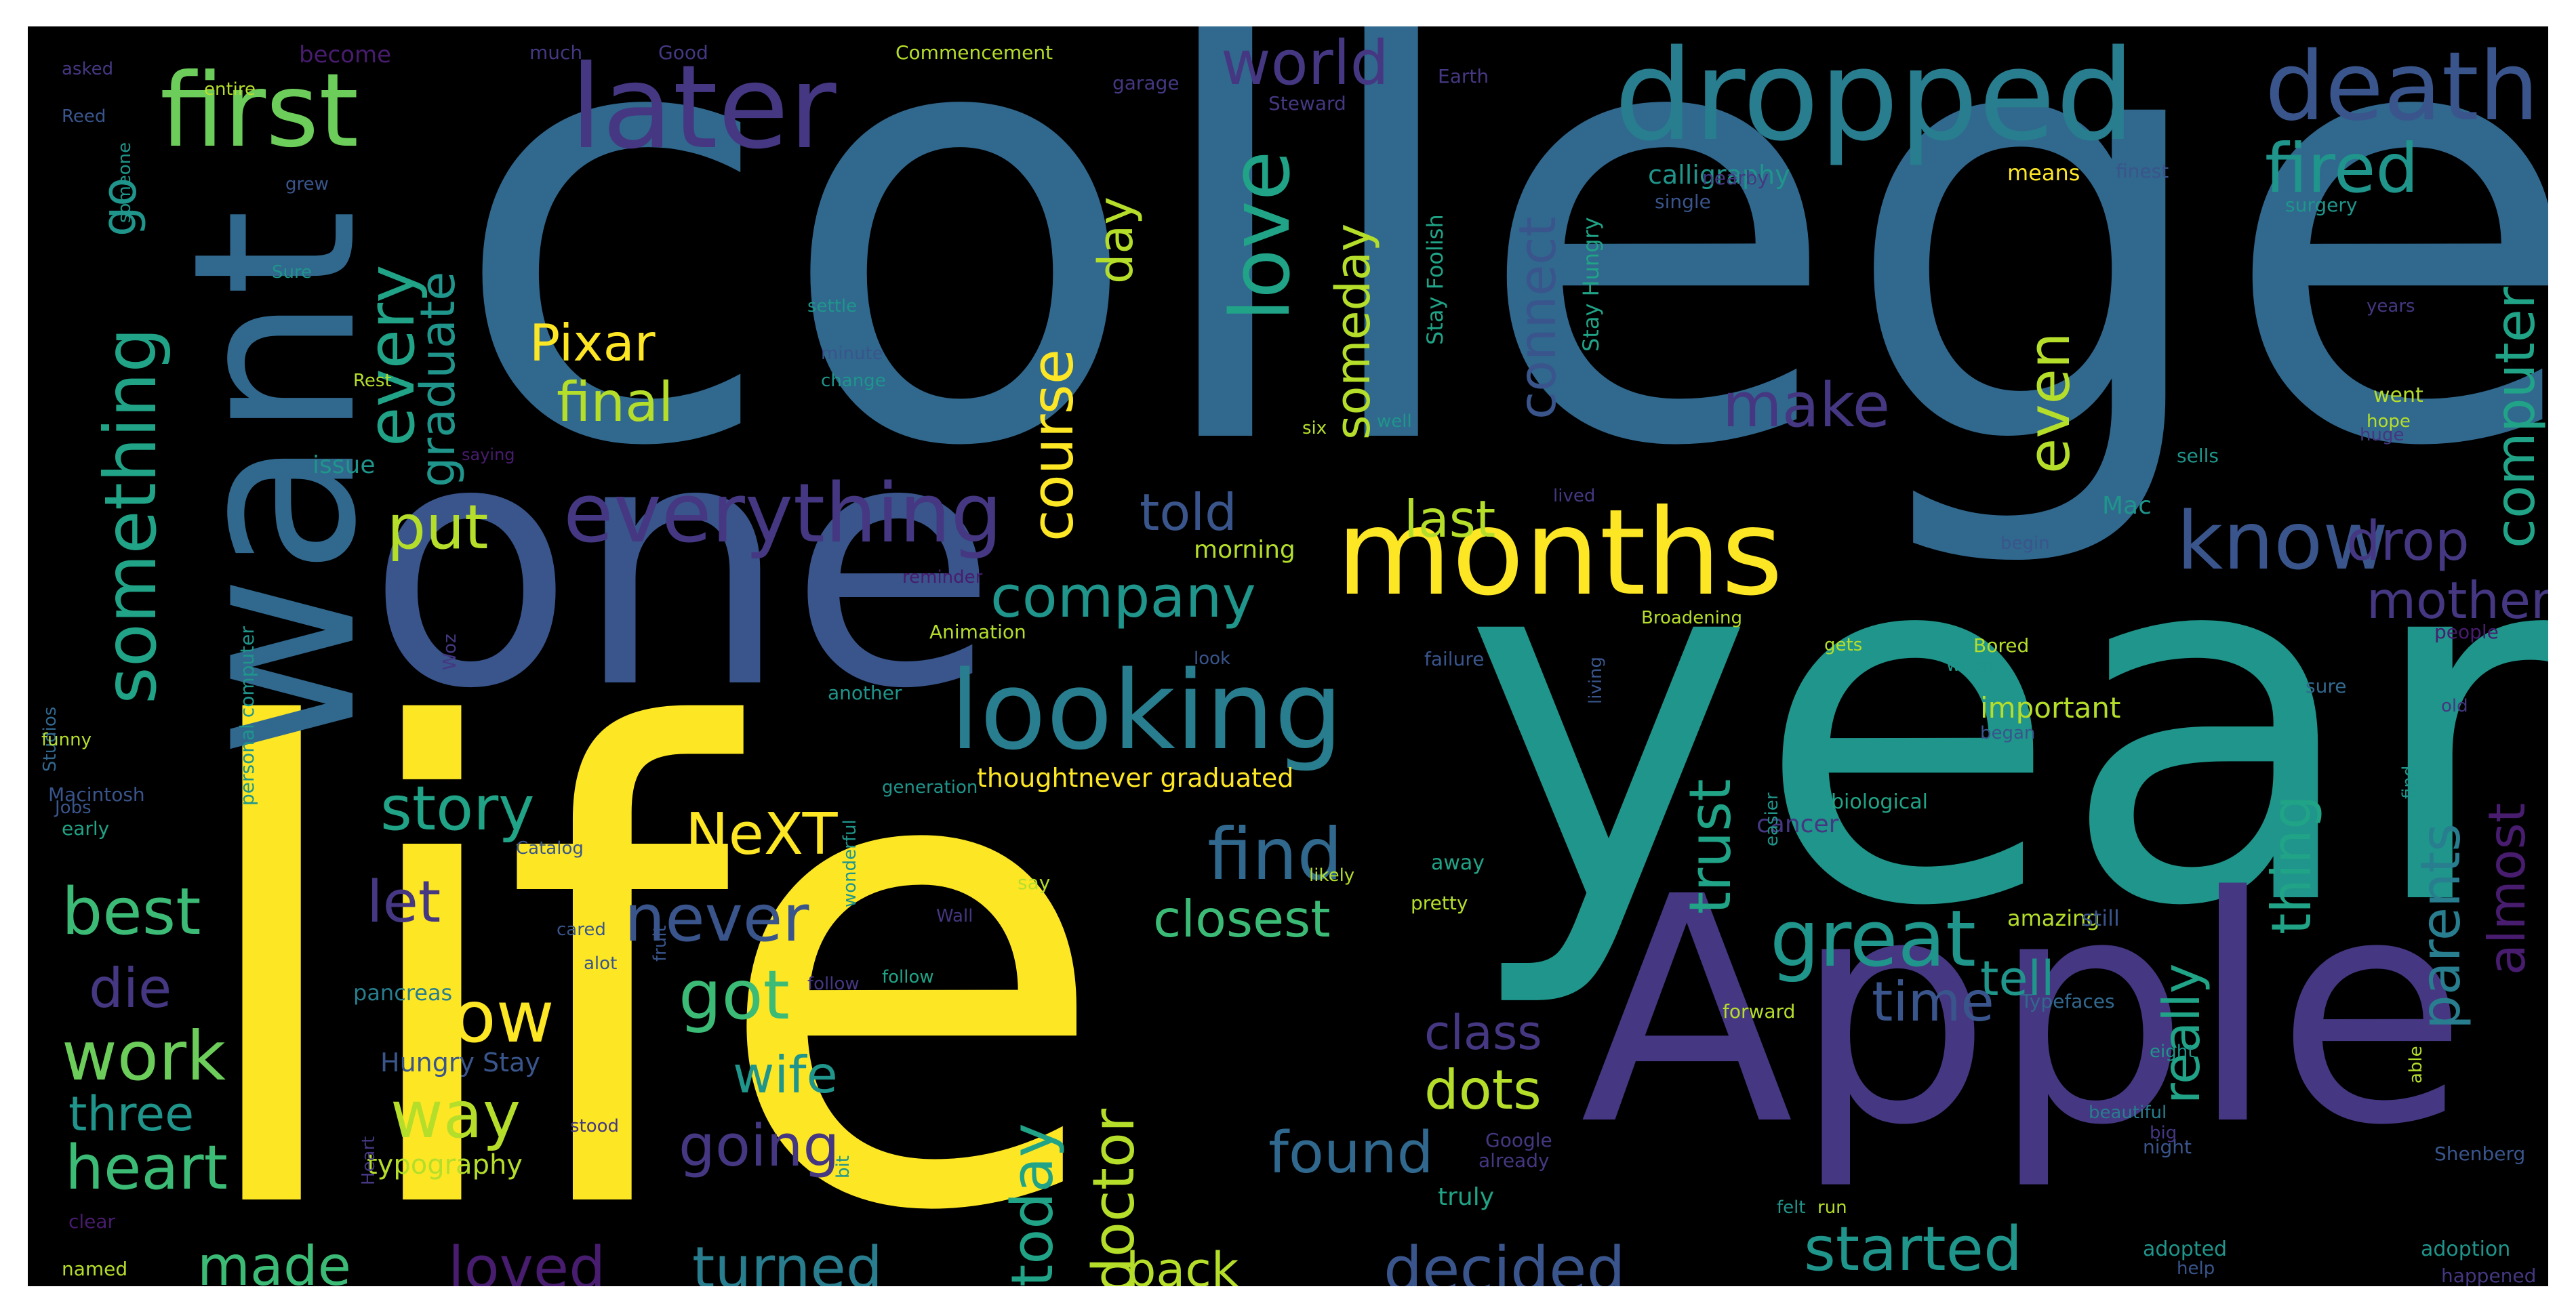  I want to click on word: put, so click(438, 527).